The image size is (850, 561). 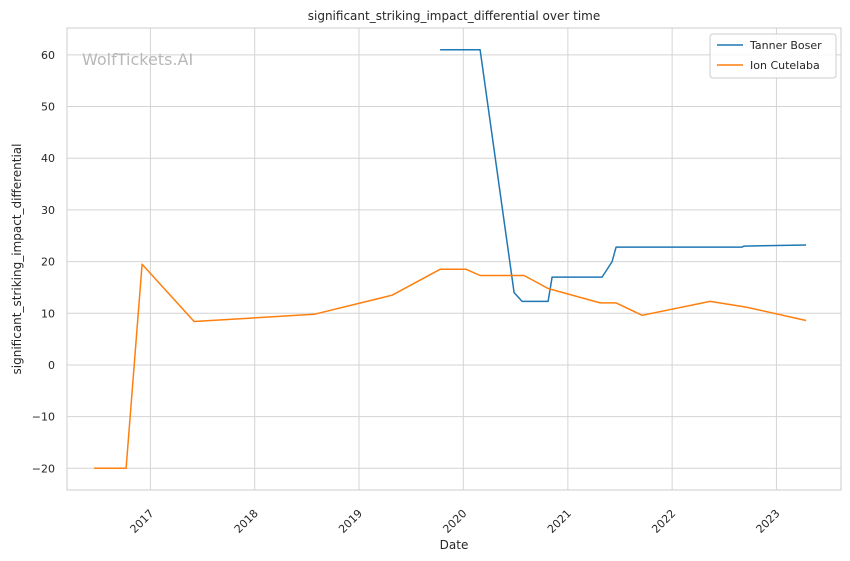 I want to click on x-tick-label: 2022, so click(x=663, y=521).